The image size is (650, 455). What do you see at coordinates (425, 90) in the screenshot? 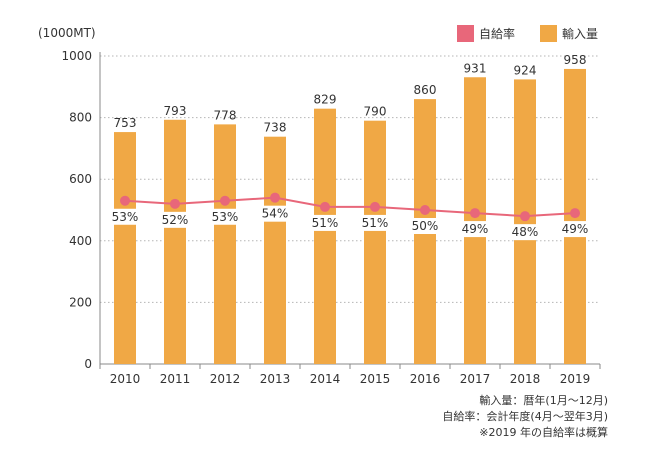
I see `bar-value-label: 860` at bounding box center [425, 90].